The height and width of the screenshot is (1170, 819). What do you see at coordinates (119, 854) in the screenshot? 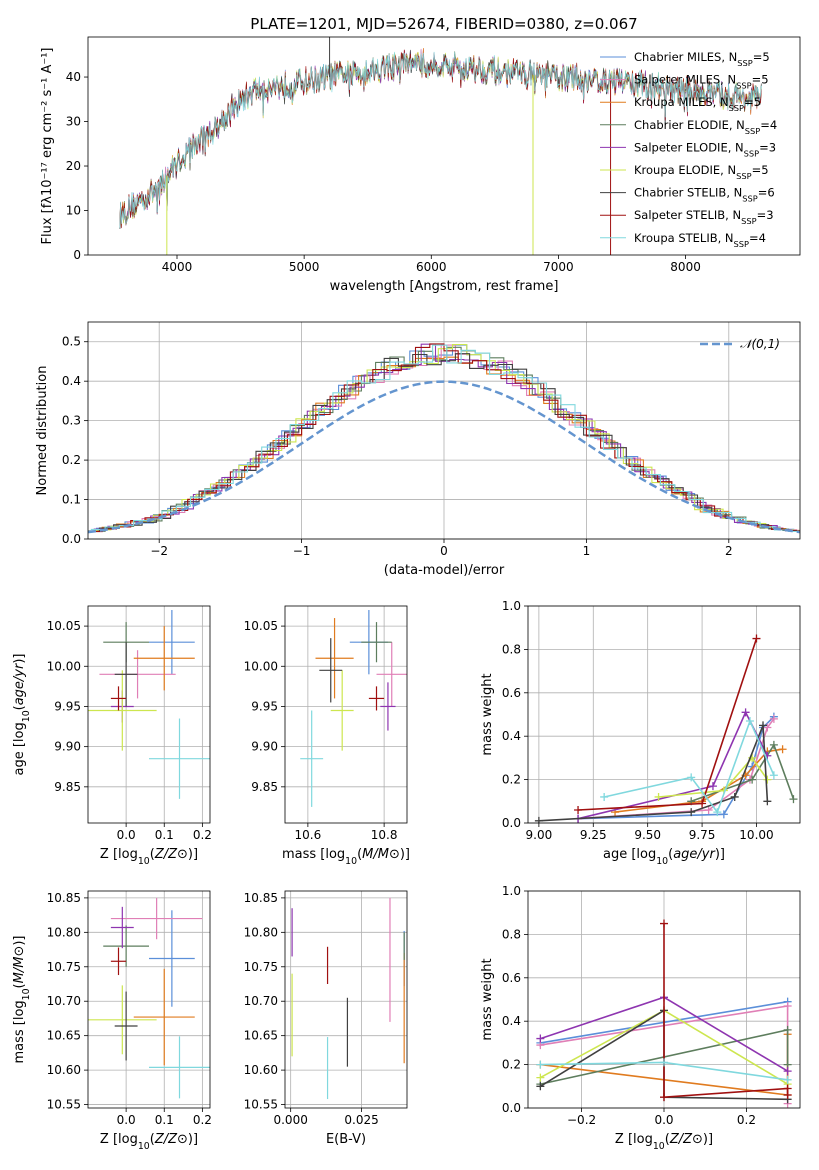
I see `text-part: Z [log` at bounding box center [119, 854].